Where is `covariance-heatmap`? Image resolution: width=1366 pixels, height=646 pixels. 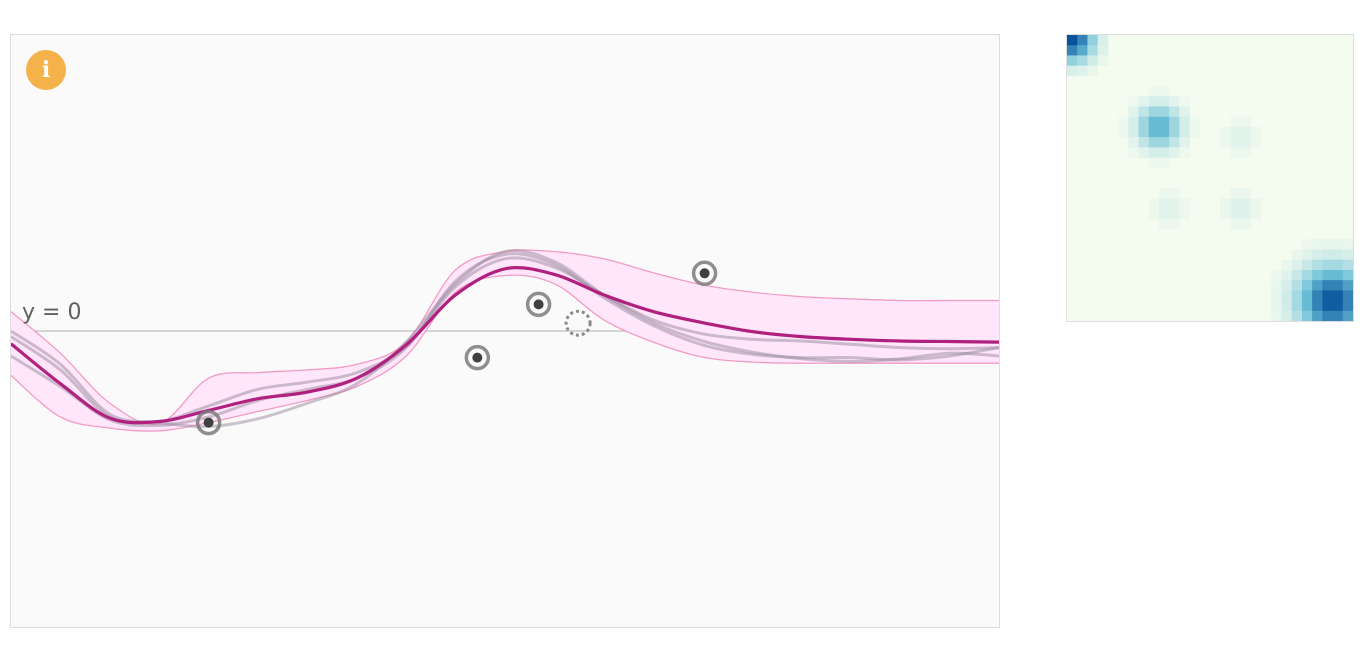
covariance-heatmap is located at coordinates (1210, 178).